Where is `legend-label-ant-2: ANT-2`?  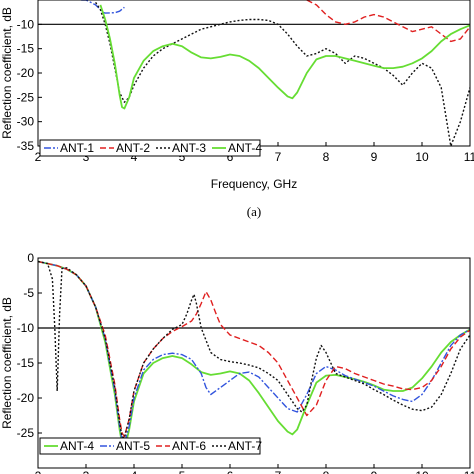 legend-label-ant-2: ANT-2 is located at coordinates (133, 148).